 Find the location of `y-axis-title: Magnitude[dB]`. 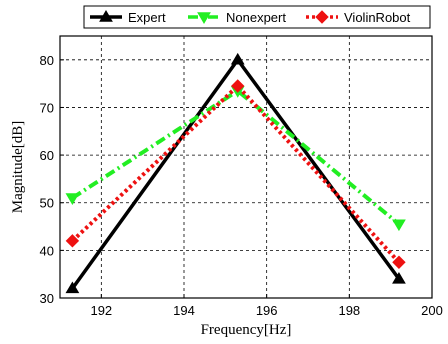

y-axis-title: Magnitude[dB] is located at coordinates (18, 167).